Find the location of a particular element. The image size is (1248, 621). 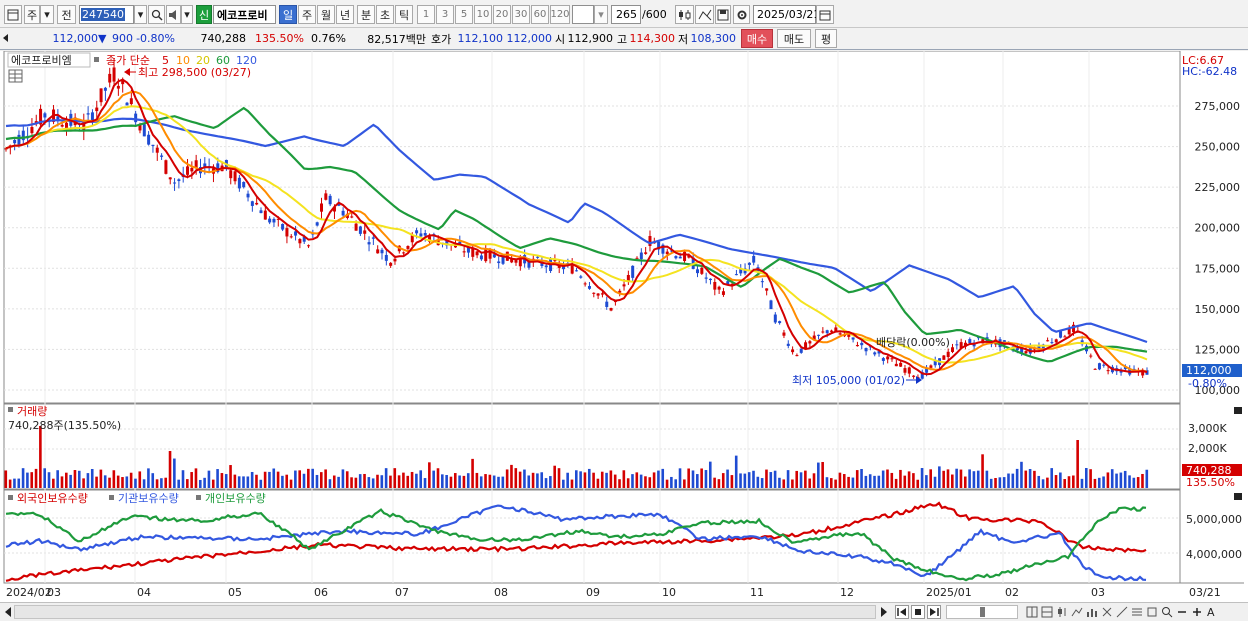

period-tab-minute: 분 is located at coordinates (366, 14).